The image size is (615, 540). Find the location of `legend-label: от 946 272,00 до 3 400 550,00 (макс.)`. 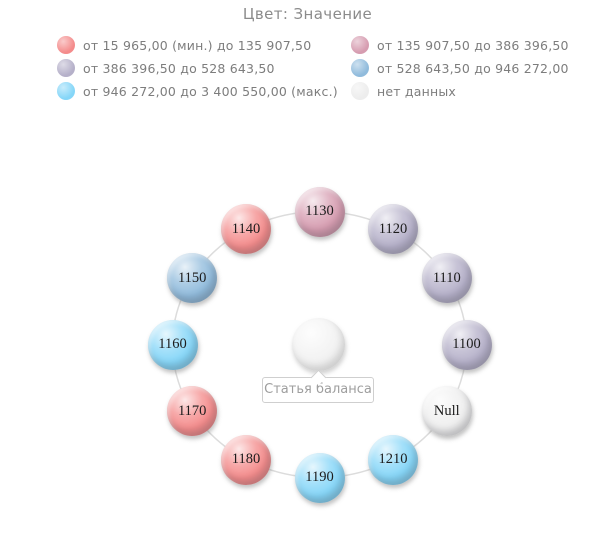

legend-label: от 946 272,00 до 3 400 550,00 (макс.) is located at coordinates (210, 91).